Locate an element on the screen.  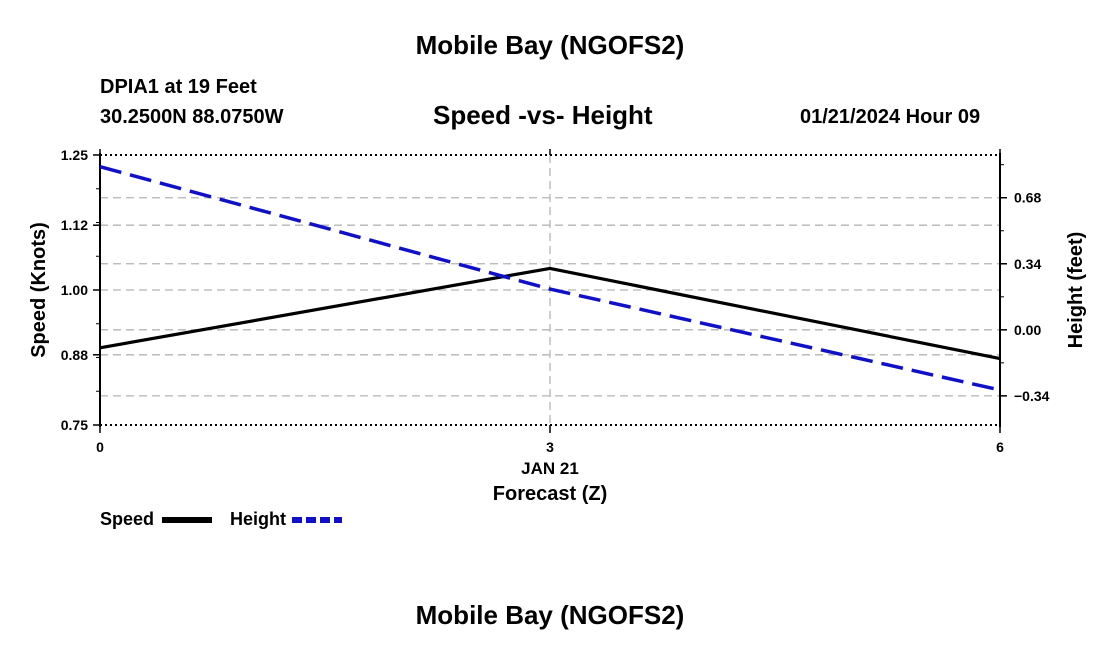
chart-subtitle: Speed -vs- Height is located at coordinates (543, 115).